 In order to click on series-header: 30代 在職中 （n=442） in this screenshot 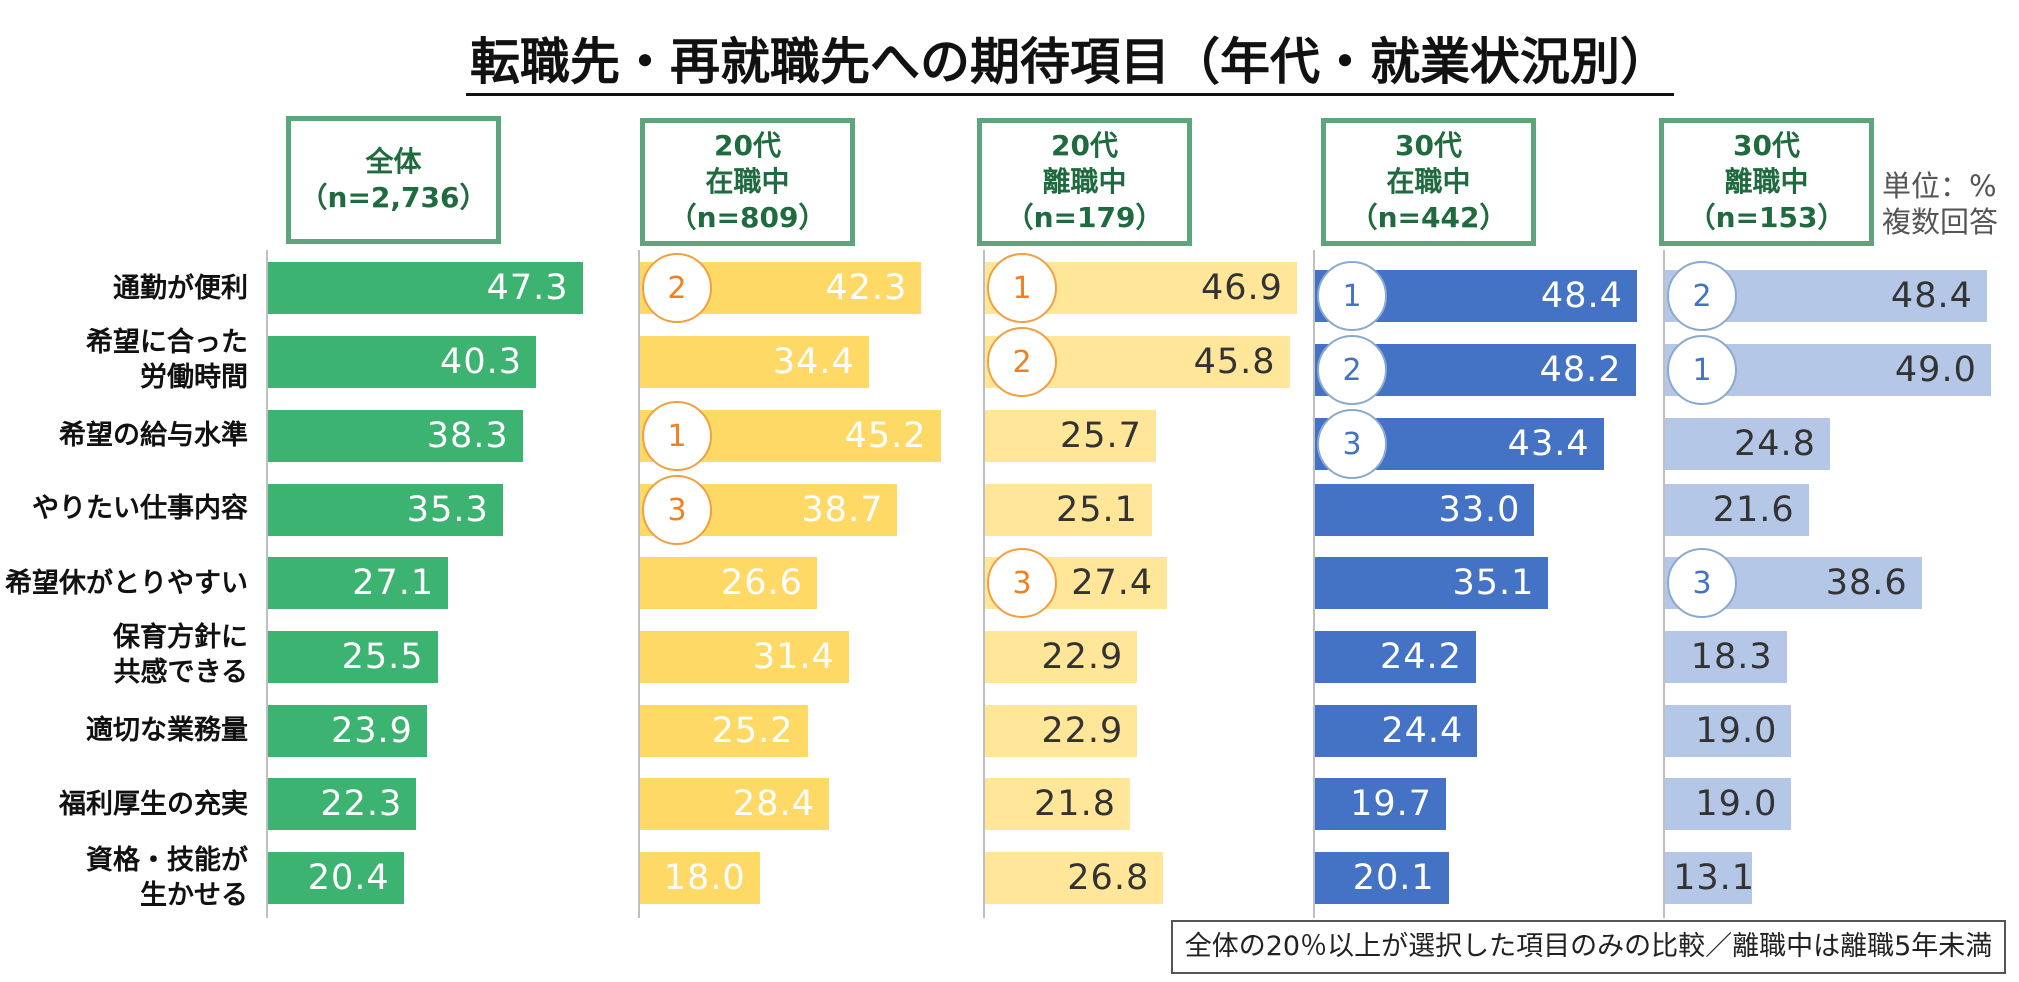, I will do `click(1428, 182)`.